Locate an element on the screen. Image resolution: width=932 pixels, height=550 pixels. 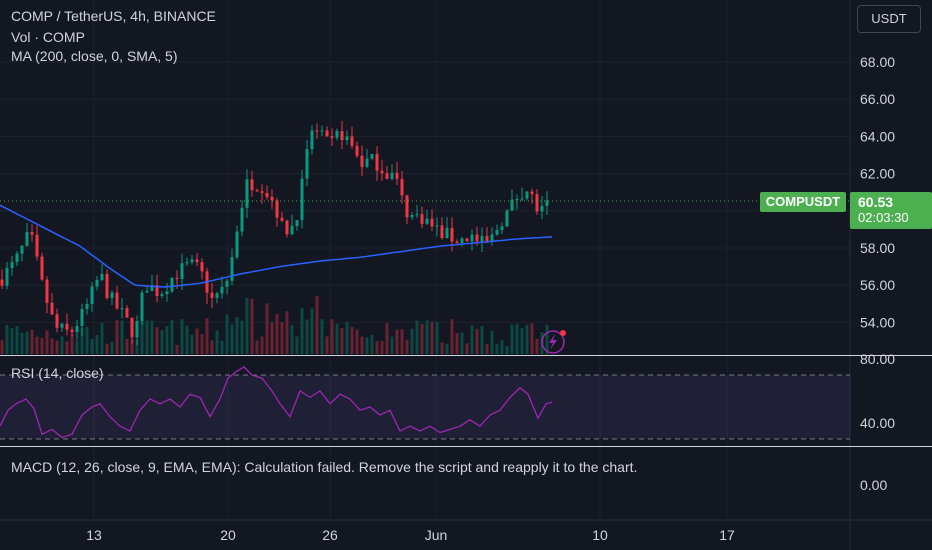
time-axis-label: 13 is located at coordinates (94, 535).